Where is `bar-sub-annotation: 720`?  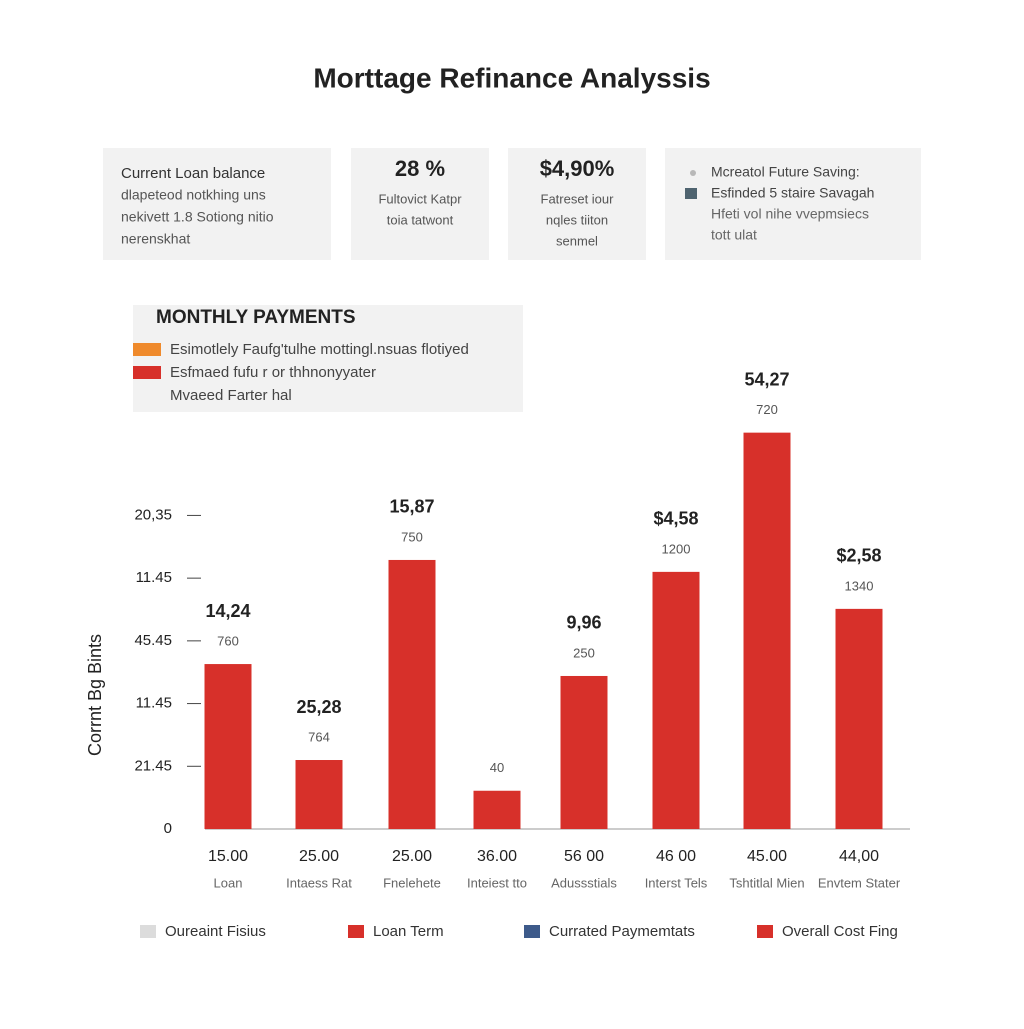 bar-sub-annotation: 720 is located at coordinates (767, 409).